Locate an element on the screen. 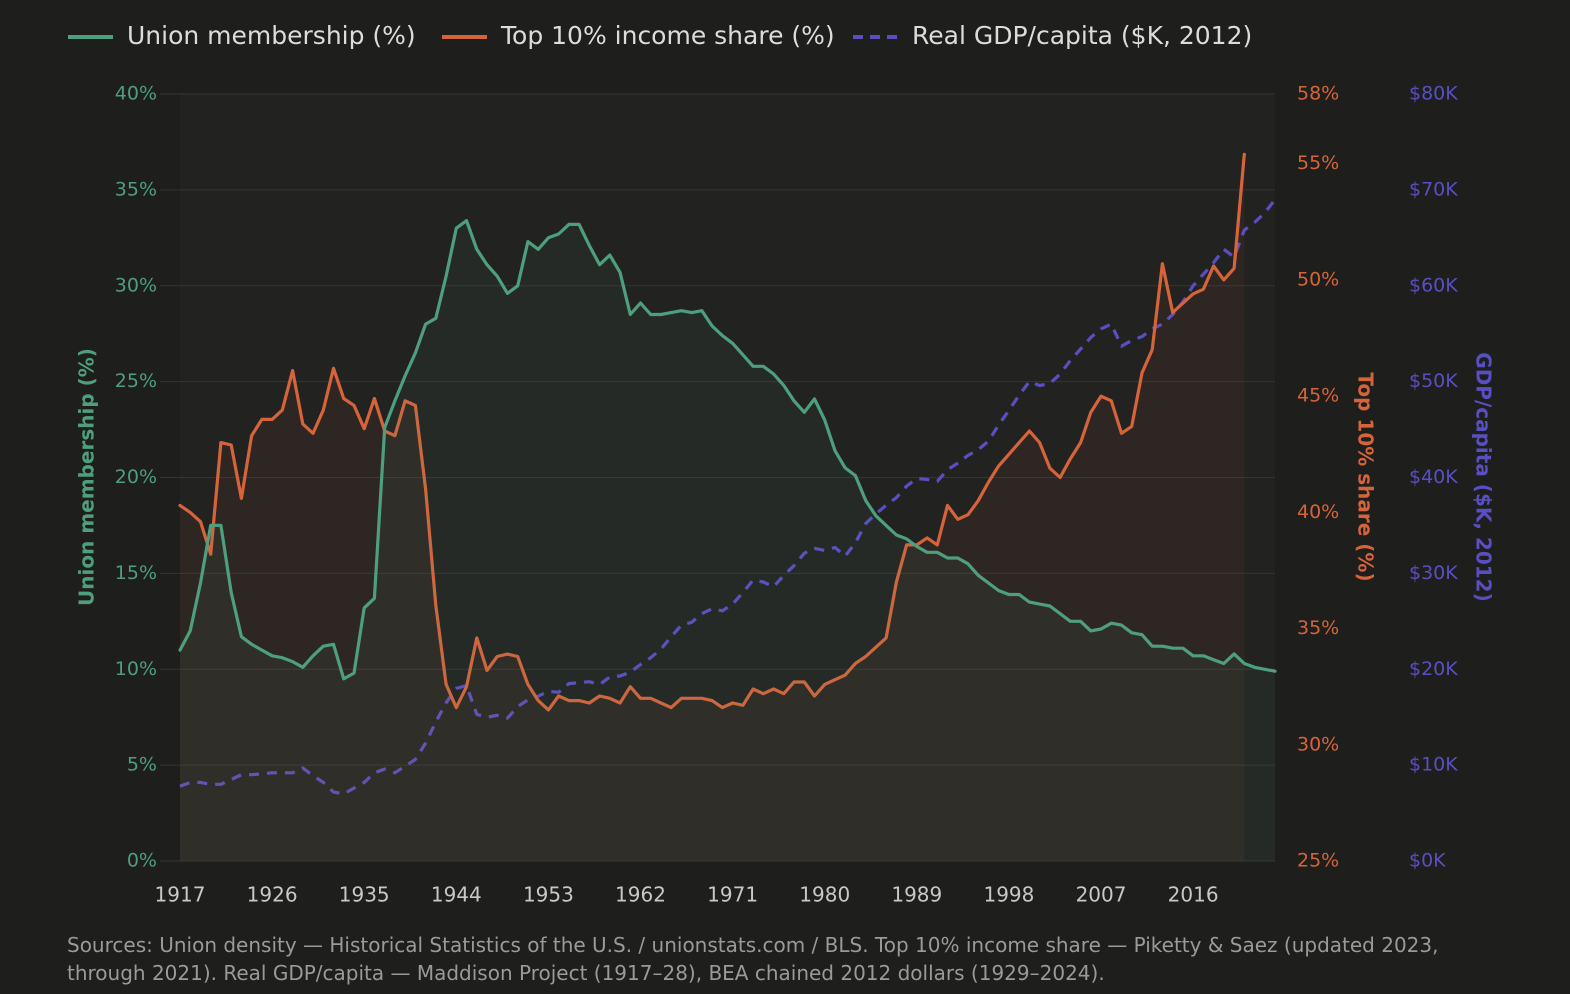  legend-label: Real GDP/capita ($K, 2012) is located at coordinates (1082, 35).